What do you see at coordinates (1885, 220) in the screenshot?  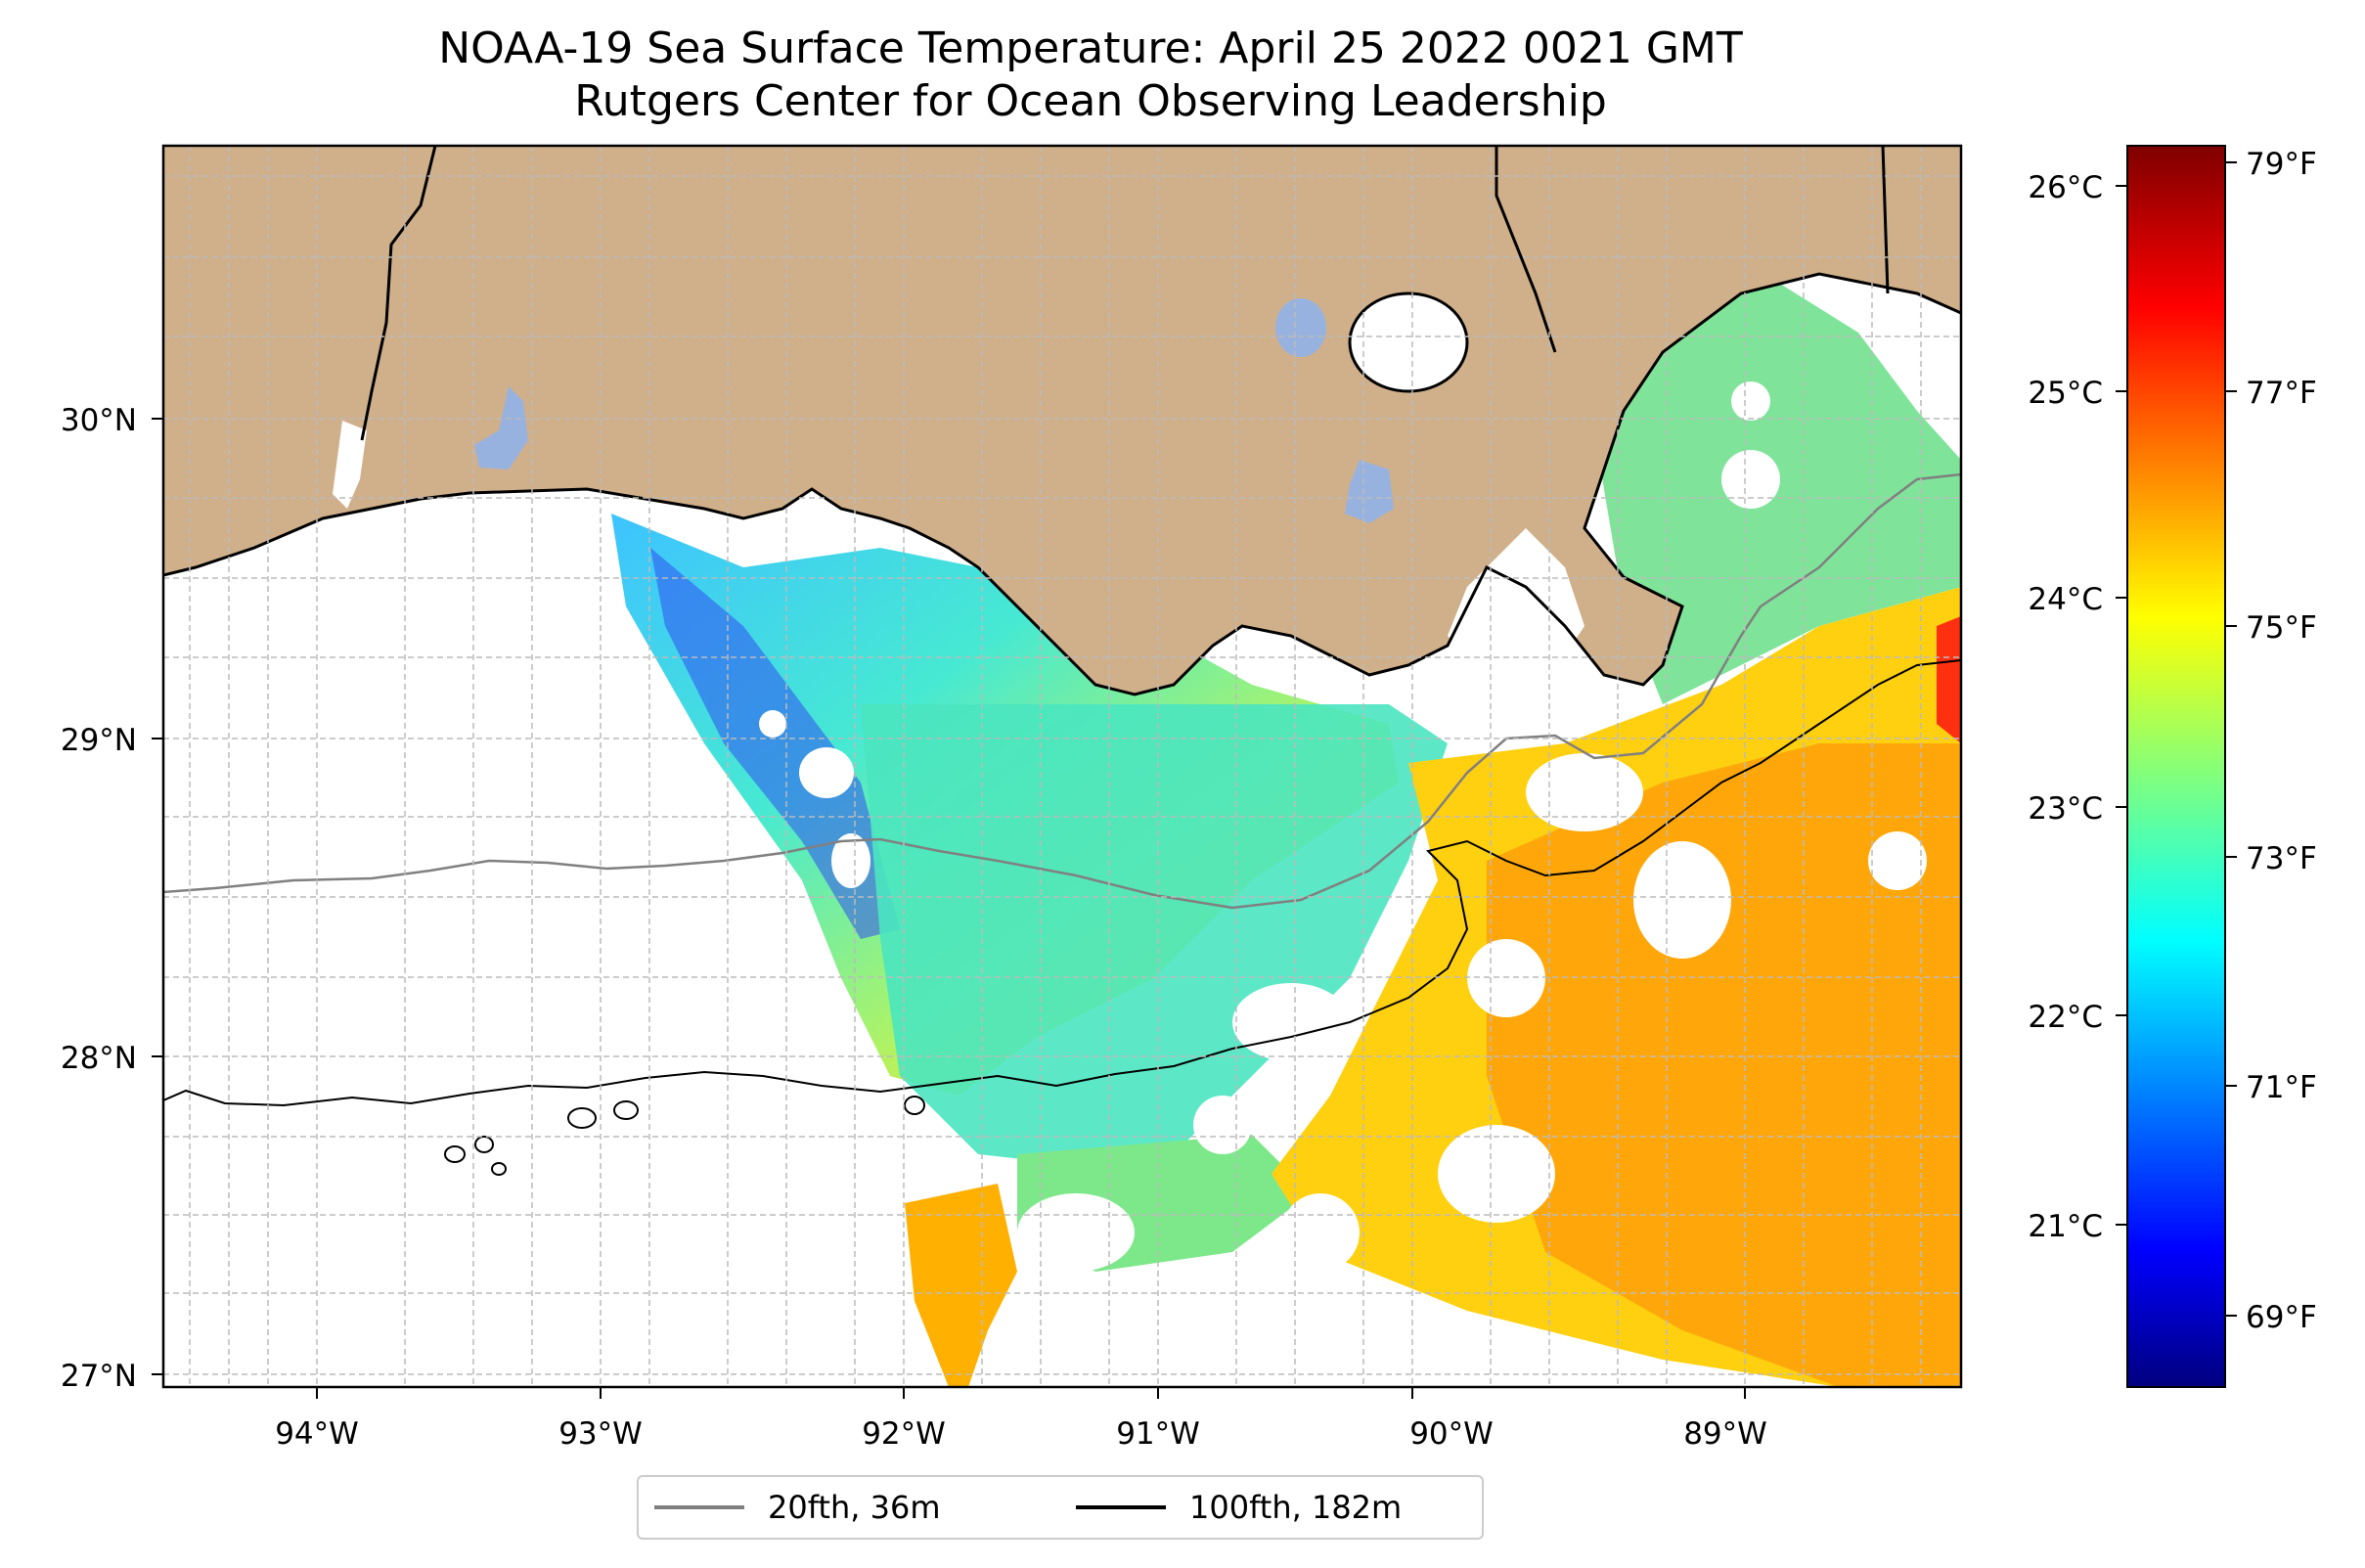 I see `state-border-ms` at bounding box center [1885, 220].